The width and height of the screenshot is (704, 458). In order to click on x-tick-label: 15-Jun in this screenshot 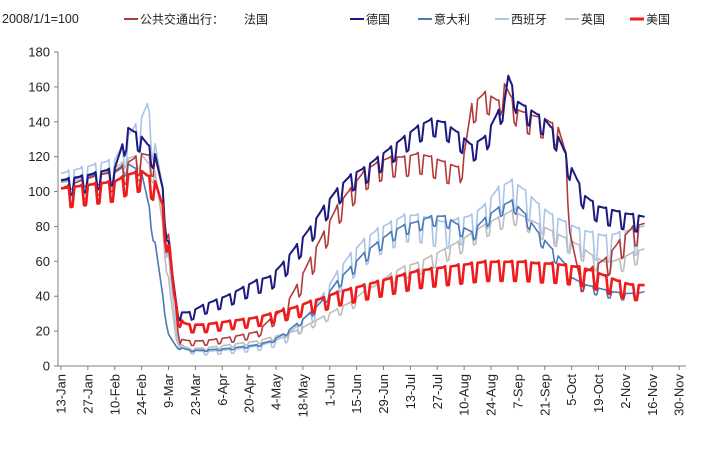, I will do `click(356, 394)`.